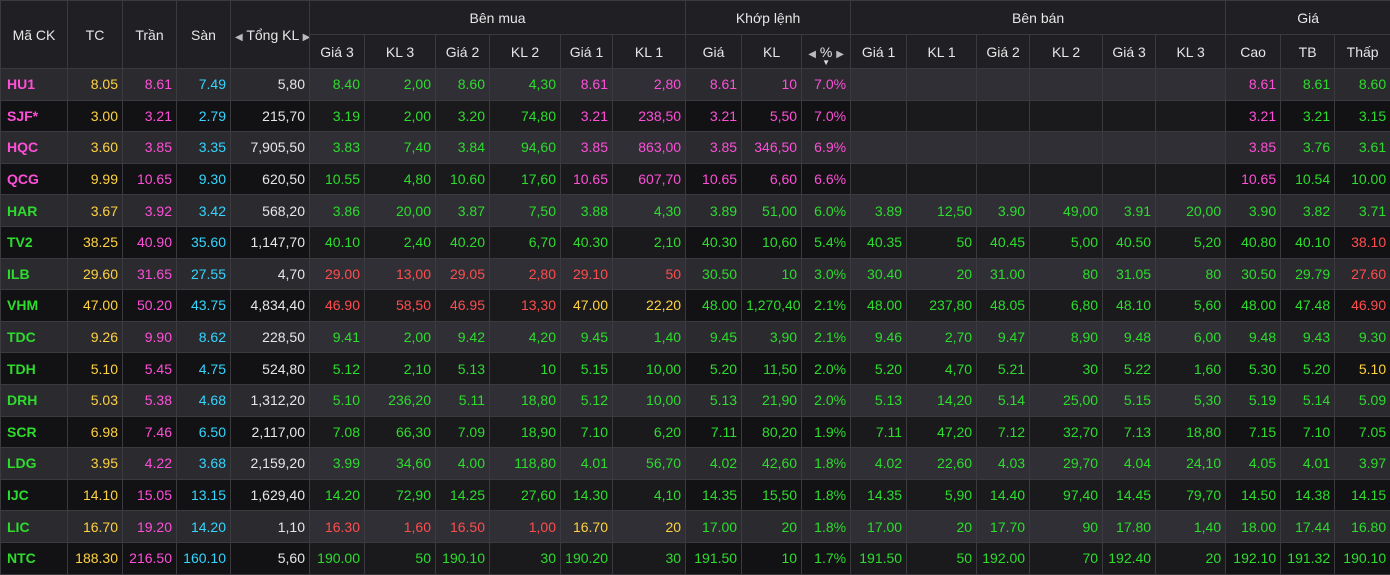 Image resolution: width=1390 pixels, height=575 pixels. What do you see at coordinates (772, 52) in the screenshot?
I see `col-match-vol: KL` at bounding box center [772, 52].